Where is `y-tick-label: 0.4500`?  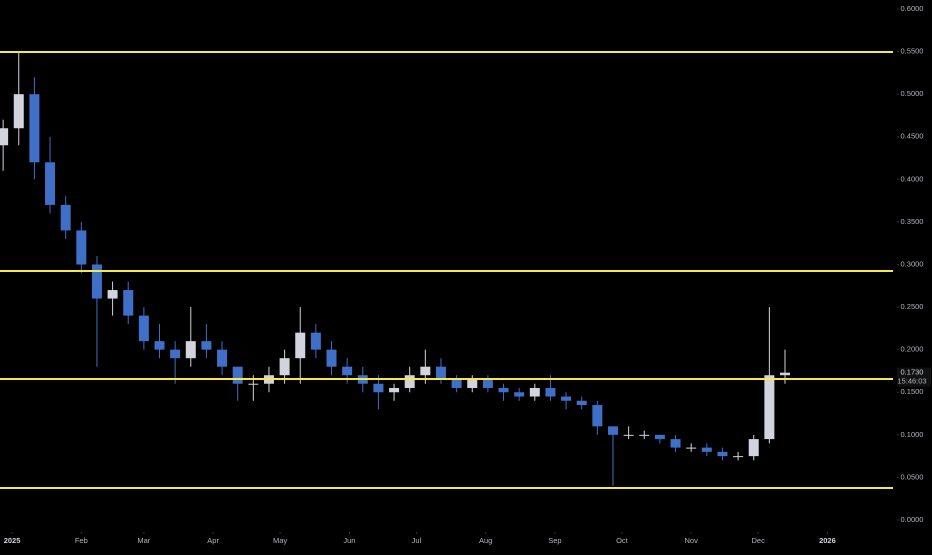
y-tick-label: 0.4500 is located at coordinates (912, 136).